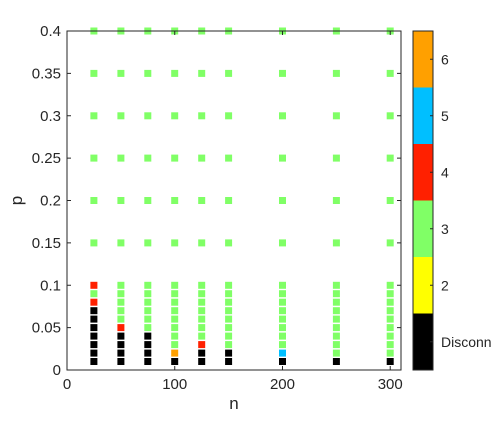 This screenshot has height=421, width=498. What do you see at coordinates (445, 116) in the screenshot?
I see `colorbar-label: 5` at bounding box center [445, 116].